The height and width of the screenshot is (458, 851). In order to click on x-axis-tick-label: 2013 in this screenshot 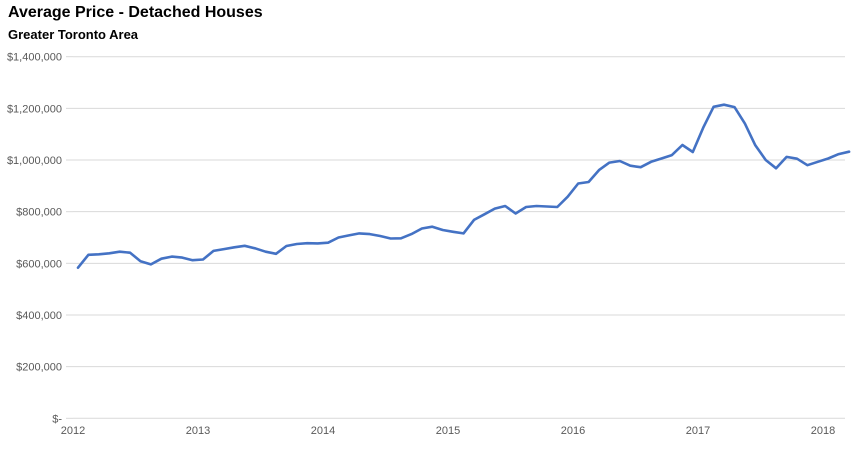, I will do `click(198, 431)`.